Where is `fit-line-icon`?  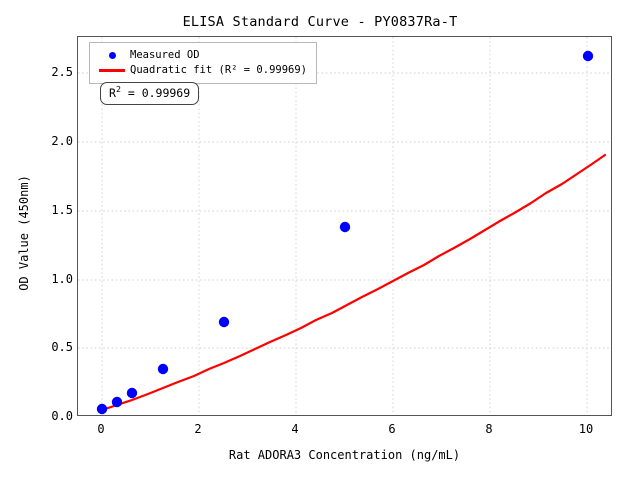
fit-line-icon is located at coordinates (112, 71).